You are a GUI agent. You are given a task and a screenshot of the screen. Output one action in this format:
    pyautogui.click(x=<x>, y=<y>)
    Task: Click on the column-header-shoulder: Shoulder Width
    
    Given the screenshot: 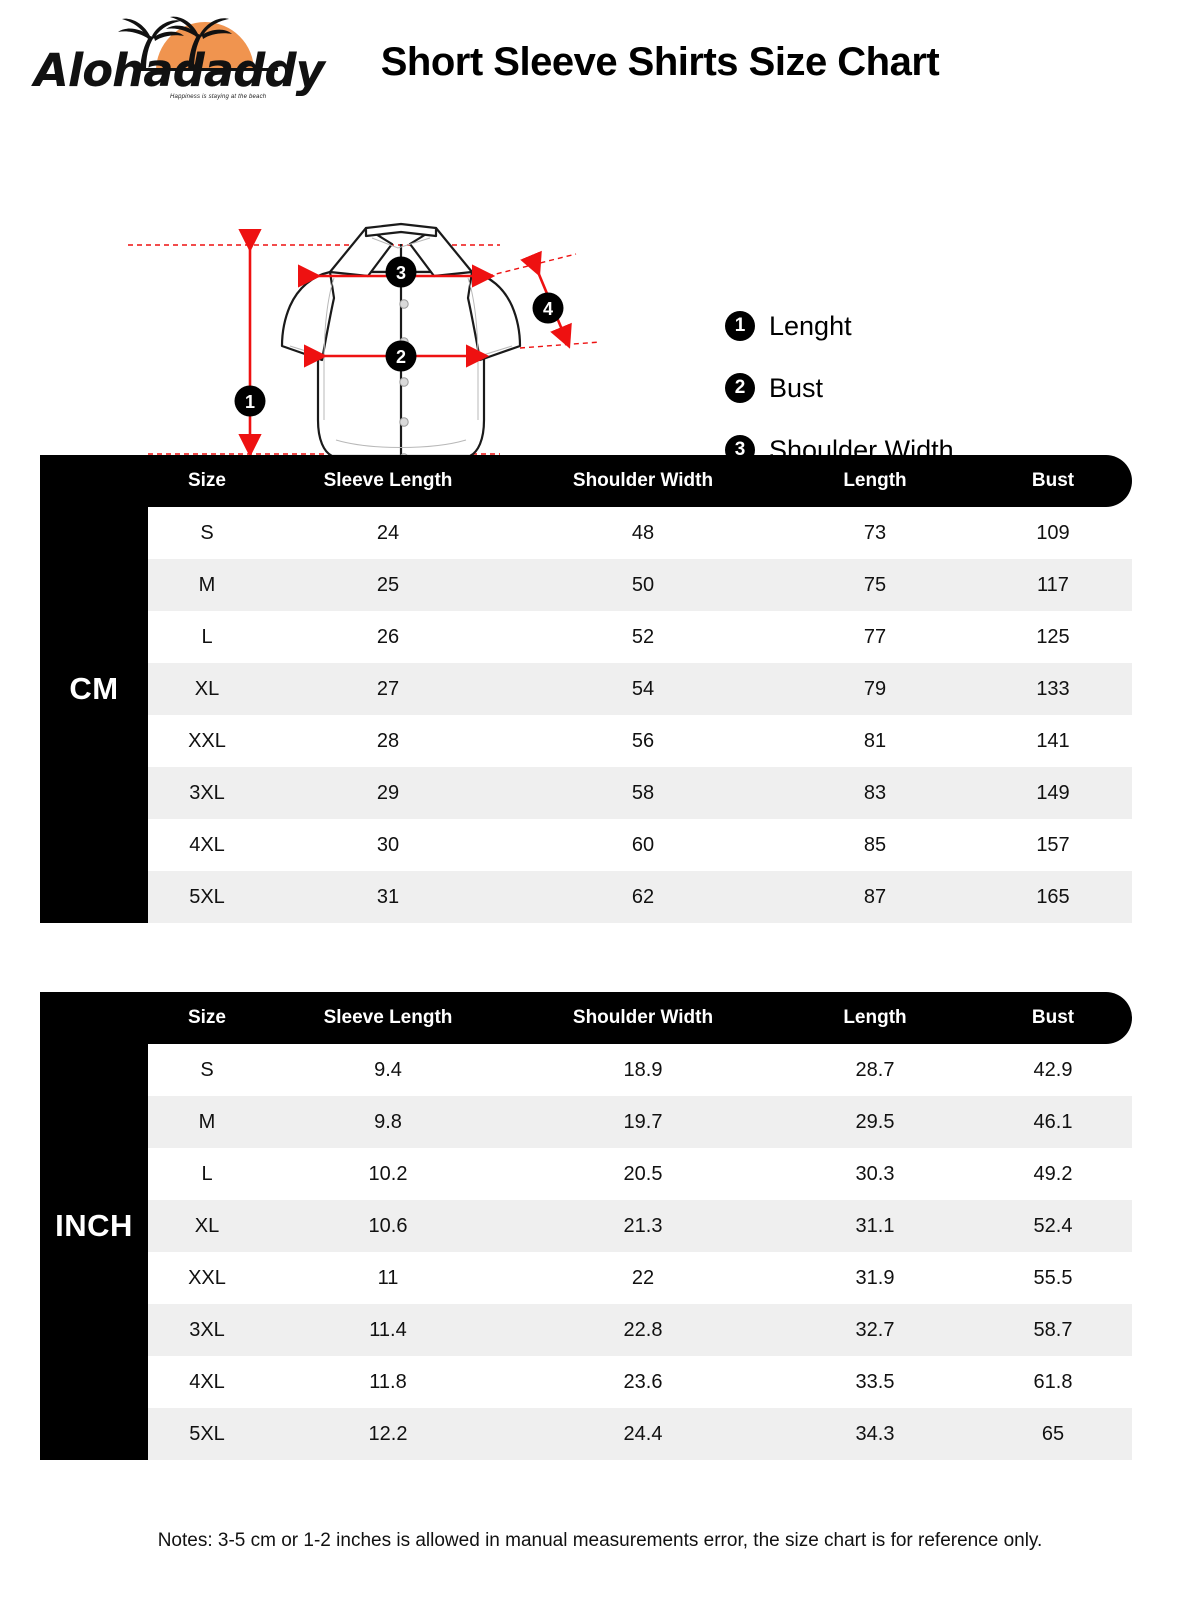 What is the action you would take?
    pyautogui.click(x=643, y=1017)
    